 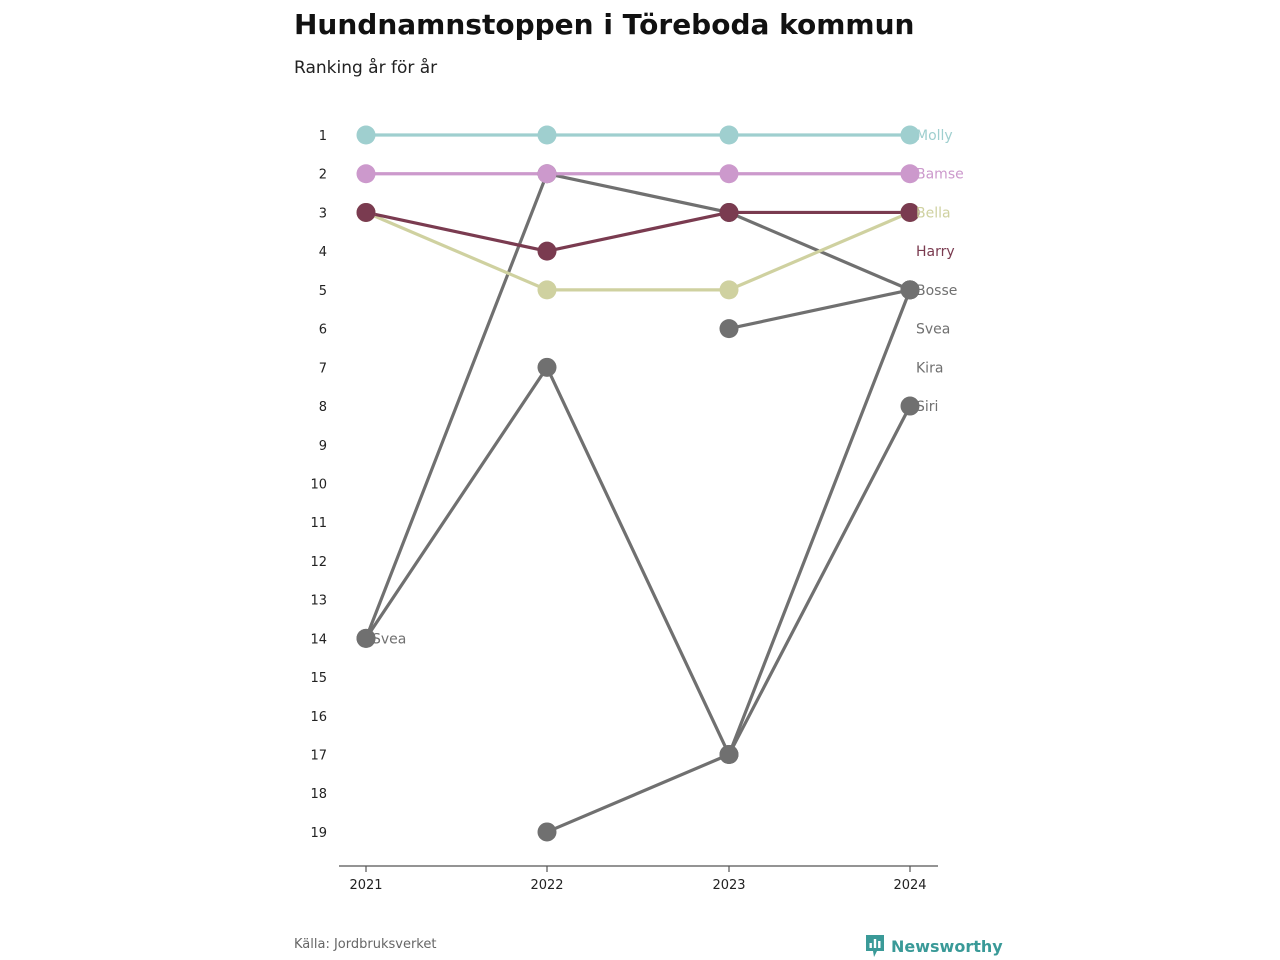 What do you see at coordinates (365, 885) in the screenshot?
I see `x-tick-label: 2021` at bounding box center [365, 885].